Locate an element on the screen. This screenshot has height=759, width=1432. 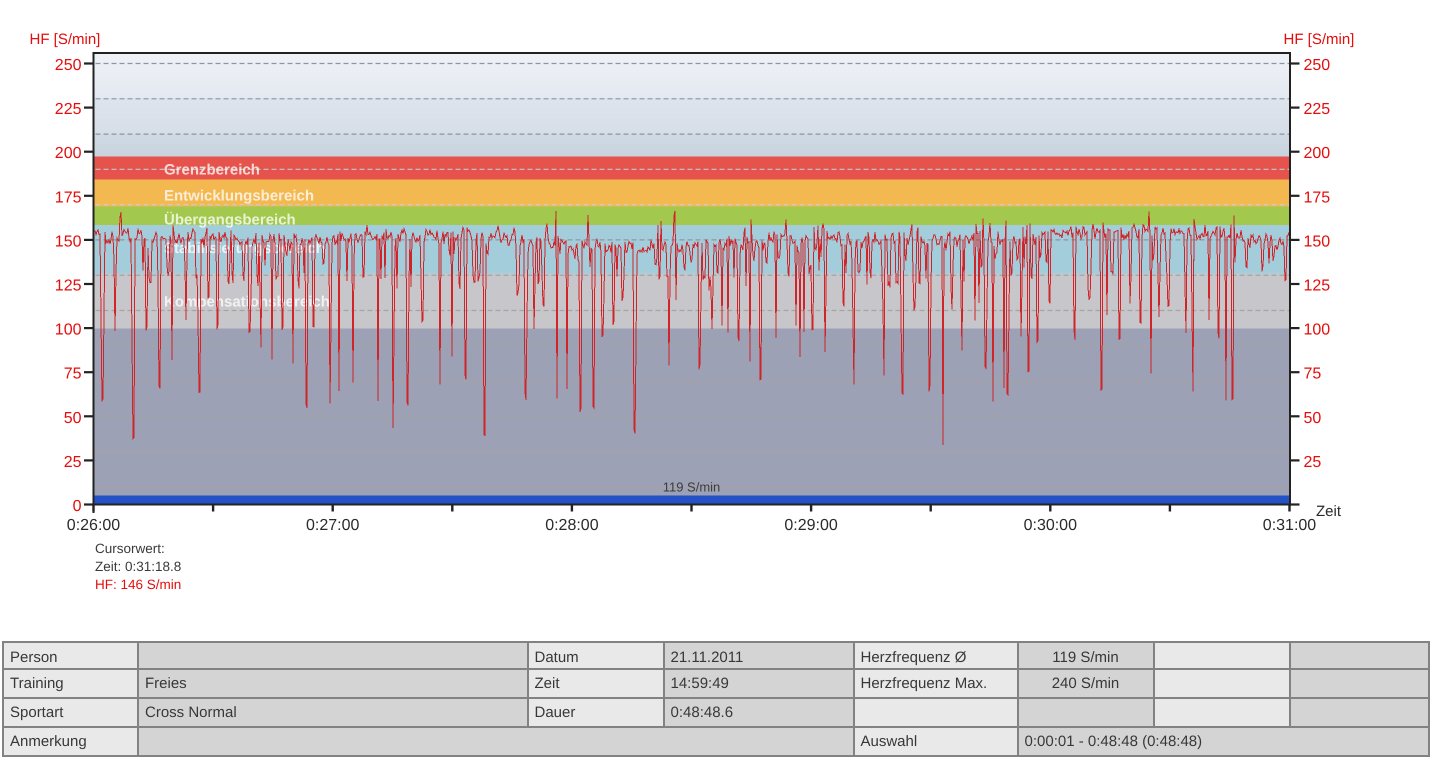
svg-text: 0:27:00 is located at coordinates (332, 525).